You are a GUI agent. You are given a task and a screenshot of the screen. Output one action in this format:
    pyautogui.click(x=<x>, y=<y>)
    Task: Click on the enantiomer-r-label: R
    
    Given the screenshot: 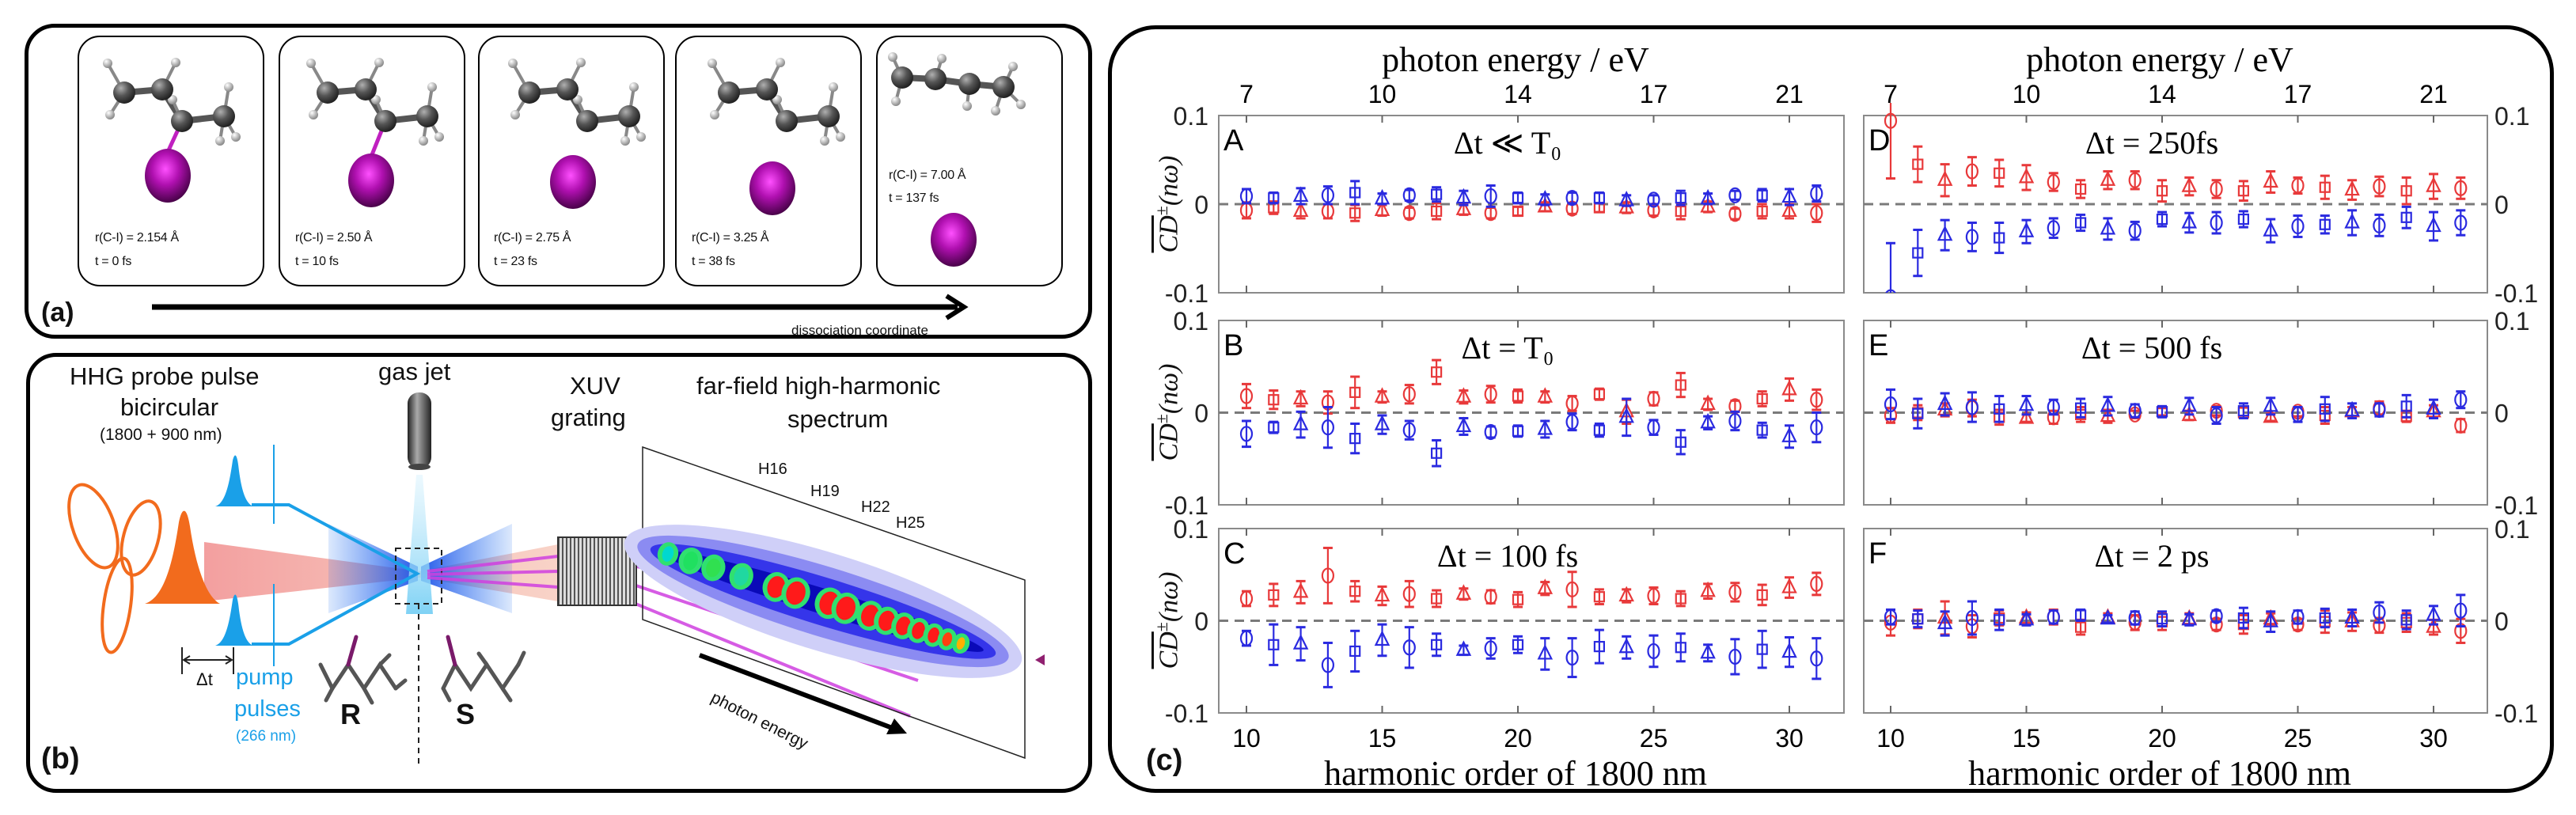 What is the action you would take?
    pyautogui.click(x=350, y=714)
    